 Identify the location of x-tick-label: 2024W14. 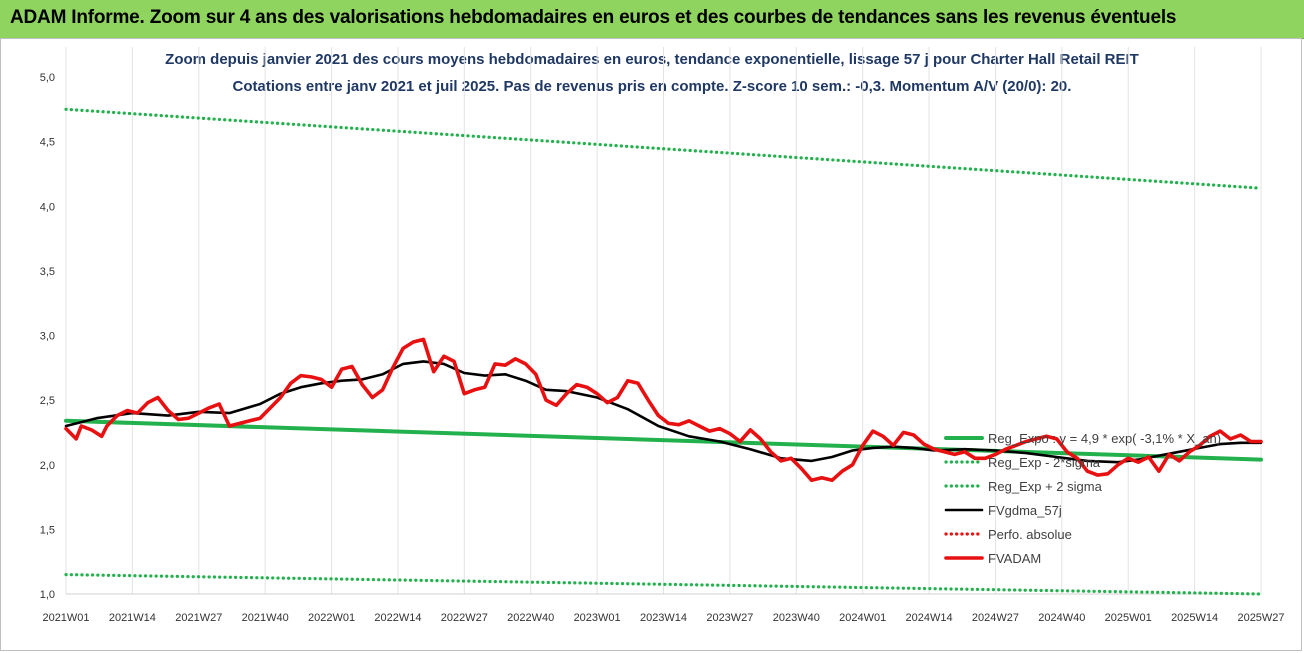
(929, 618).